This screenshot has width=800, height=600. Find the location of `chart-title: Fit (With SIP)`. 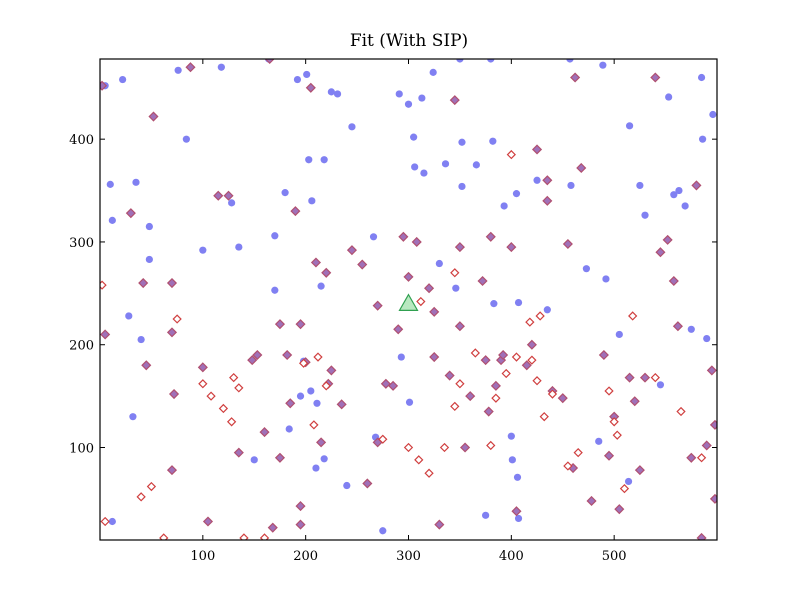

chart-title: Fit (With SIP) is located at coordinates (409, 41).